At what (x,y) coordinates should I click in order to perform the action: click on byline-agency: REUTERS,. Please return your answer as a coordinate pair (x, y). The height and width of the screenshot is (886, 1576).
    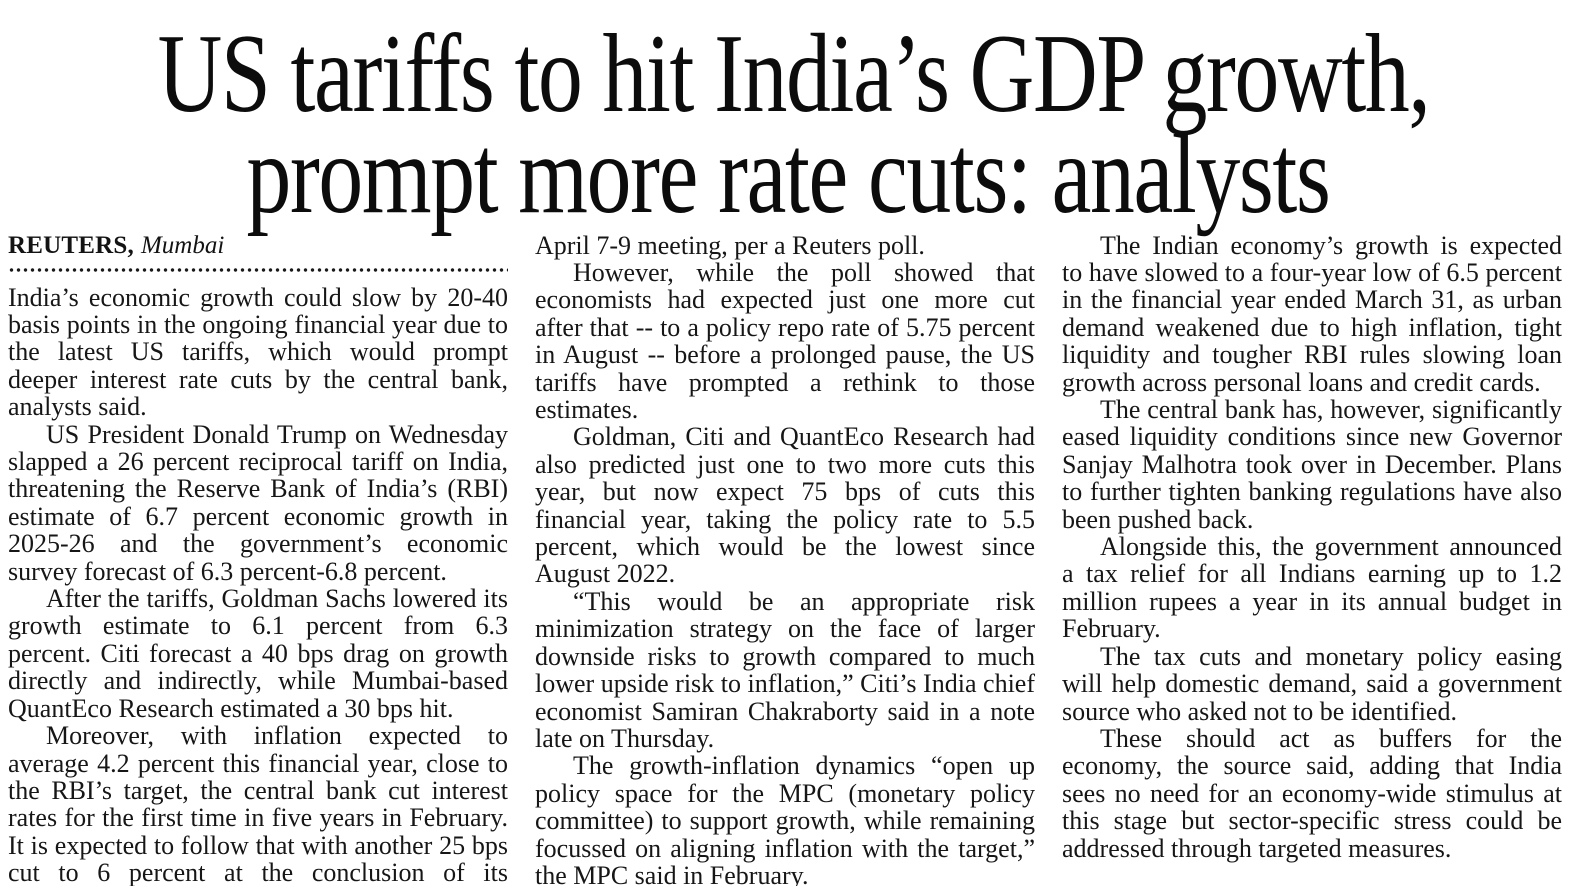
    Looking at the image, I should click on (71, 245).